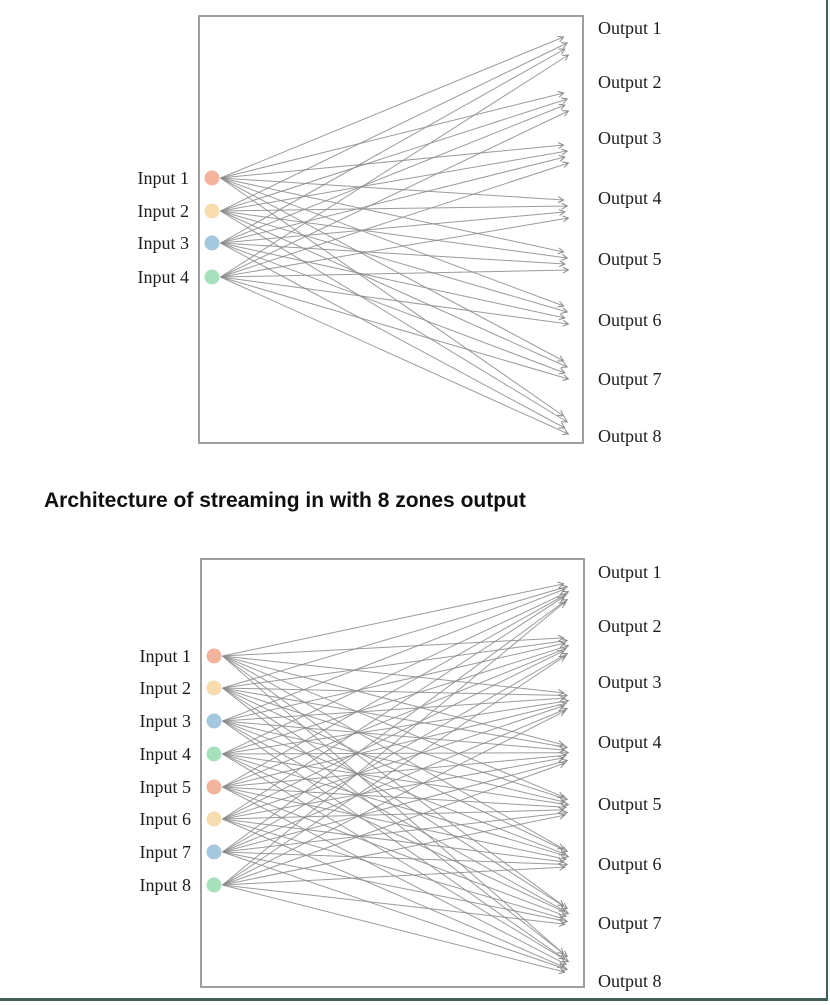 The image size is (830, 1005). What do you see at coordinates (165, 721) in the screenshot?
I see `input-label: Input 3` at bounding box center [165, 721].